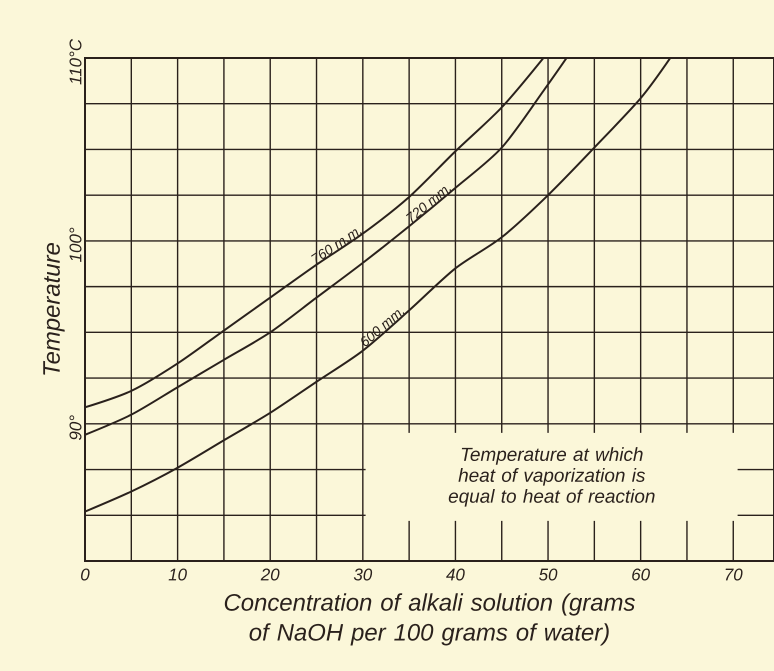  Describe the element at coordinates (177, 574) in the screenshot. I see `x-tick-label: 10` at that location.